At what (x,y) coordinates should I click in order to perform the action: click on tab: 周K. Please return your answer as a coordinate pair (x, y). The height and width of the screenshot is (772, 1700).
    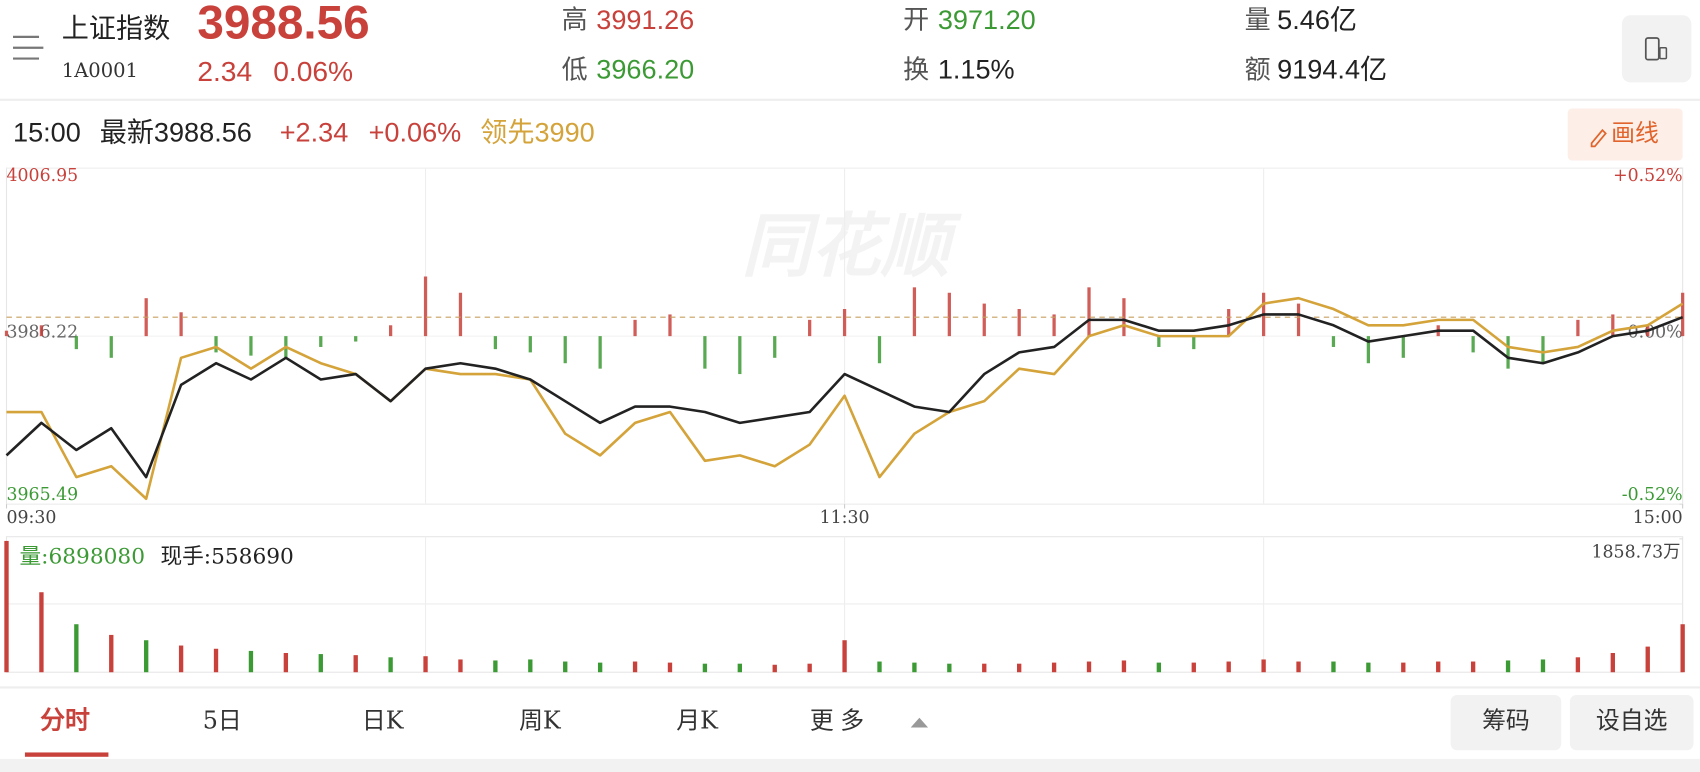
    Looking at the image, I should click on (540, 721).